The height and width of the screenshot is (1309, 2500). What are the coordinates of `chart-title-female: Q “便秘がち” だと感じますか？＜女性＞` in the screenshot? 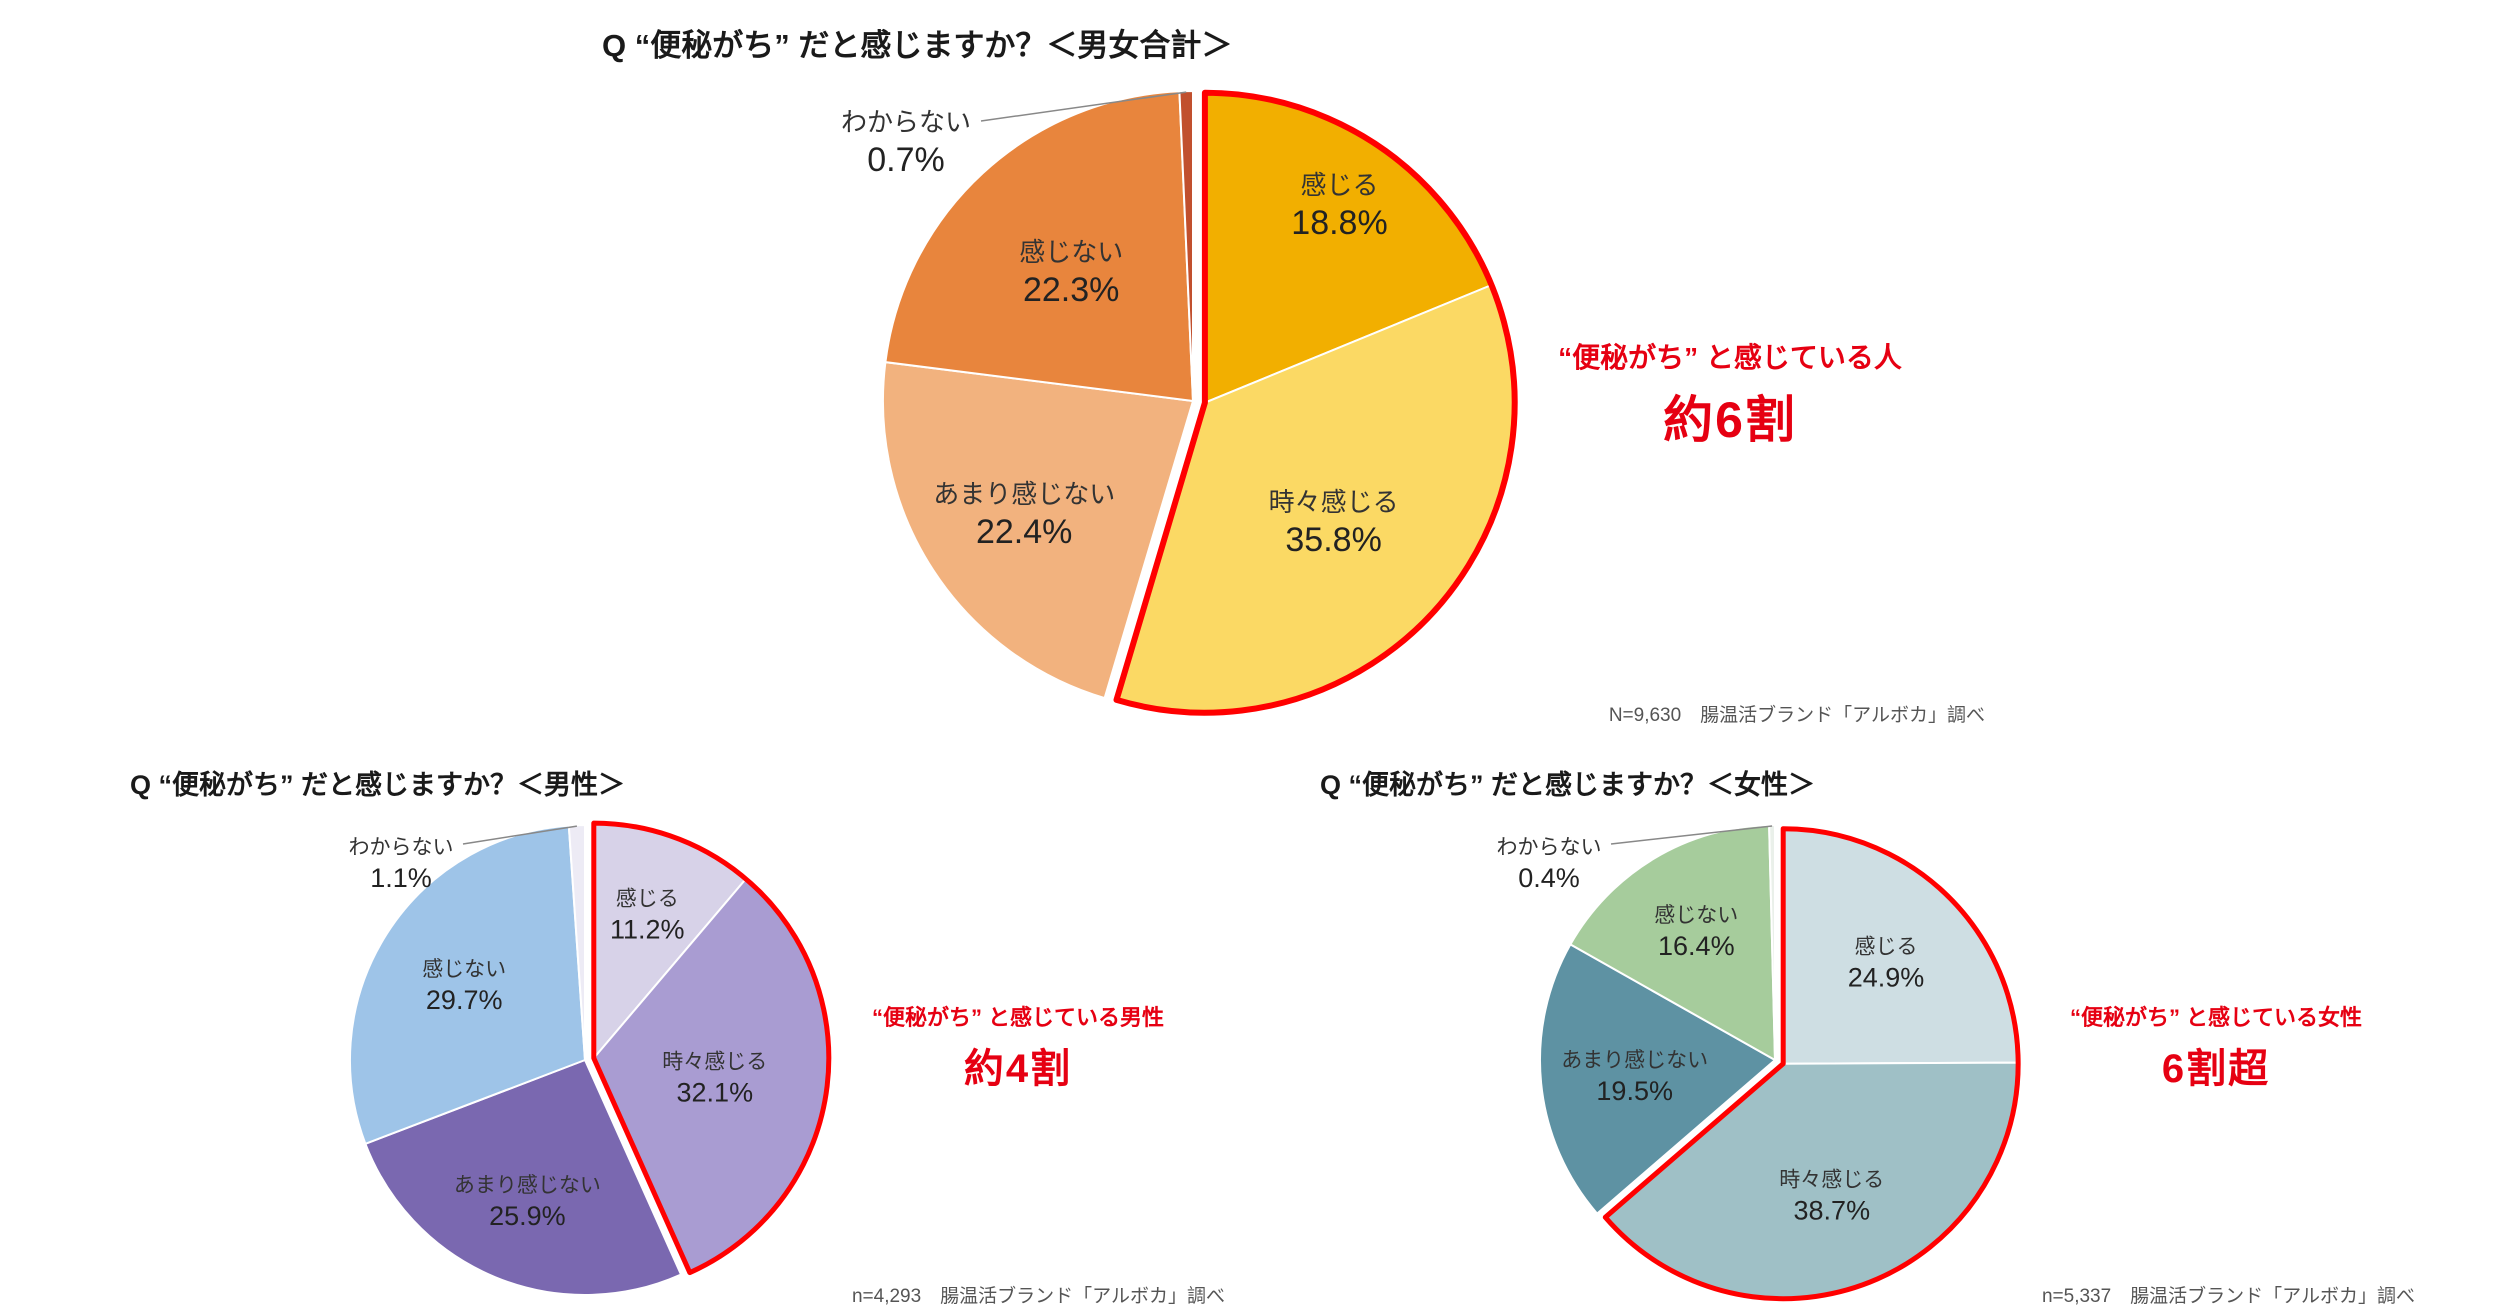 It's located at (1568, 785).